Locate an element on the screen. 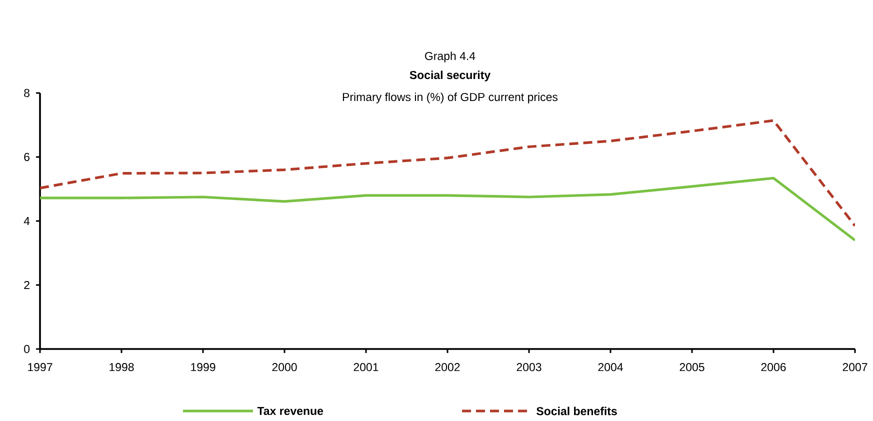 Image resolution: width=873 pixels, height=421 pixels. y-tick-label: 0 is located at coordinates (27, 349).